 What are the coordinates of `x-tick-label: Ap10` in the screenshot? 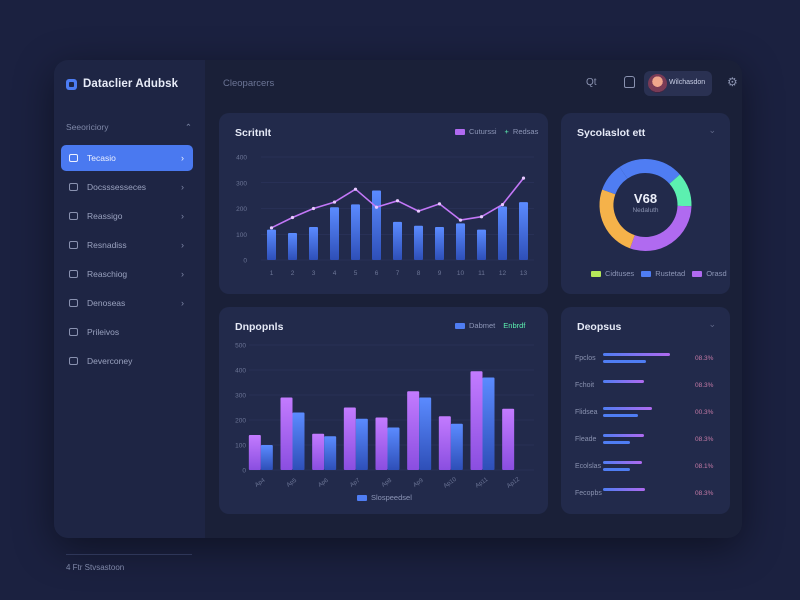 It's located at (450, 482).